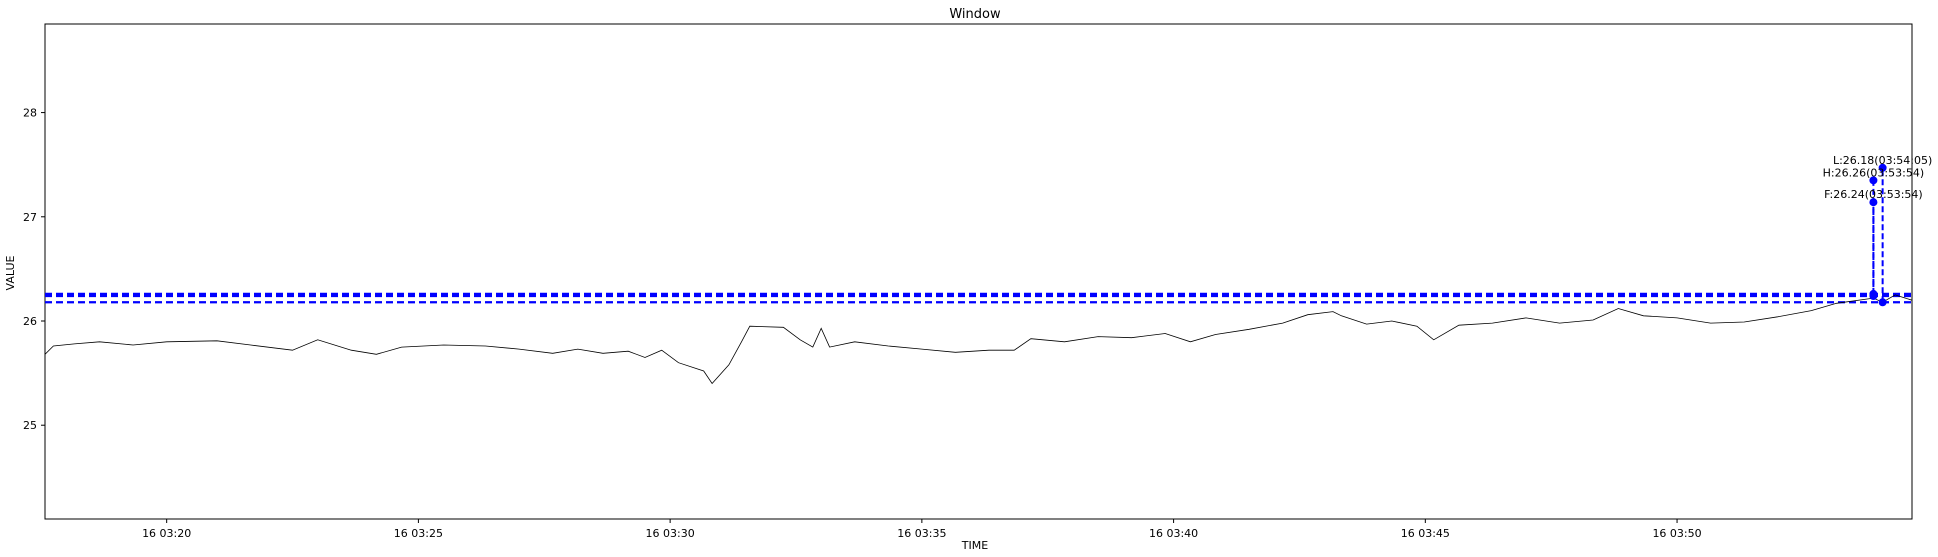  What do you see at coordinates (1173, 533) in the screenshot?
I see `x-tick-label: 16 03:40` at bounding box center [1173, 533].